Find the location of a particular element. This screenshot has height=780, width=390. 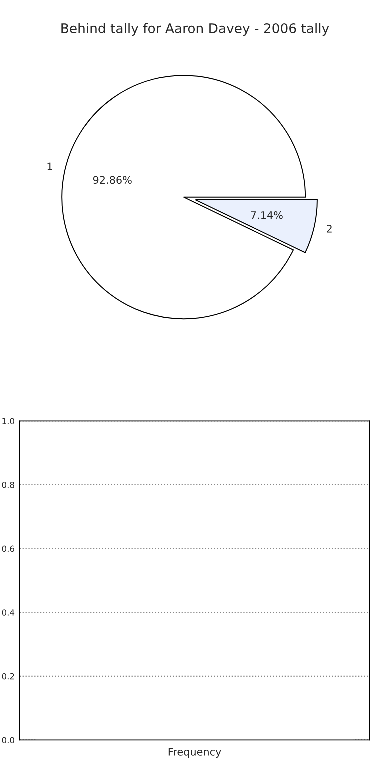

chart-title: Behind tally for Aaron Davey - 2006 tally is located at coordinates (196, 29).